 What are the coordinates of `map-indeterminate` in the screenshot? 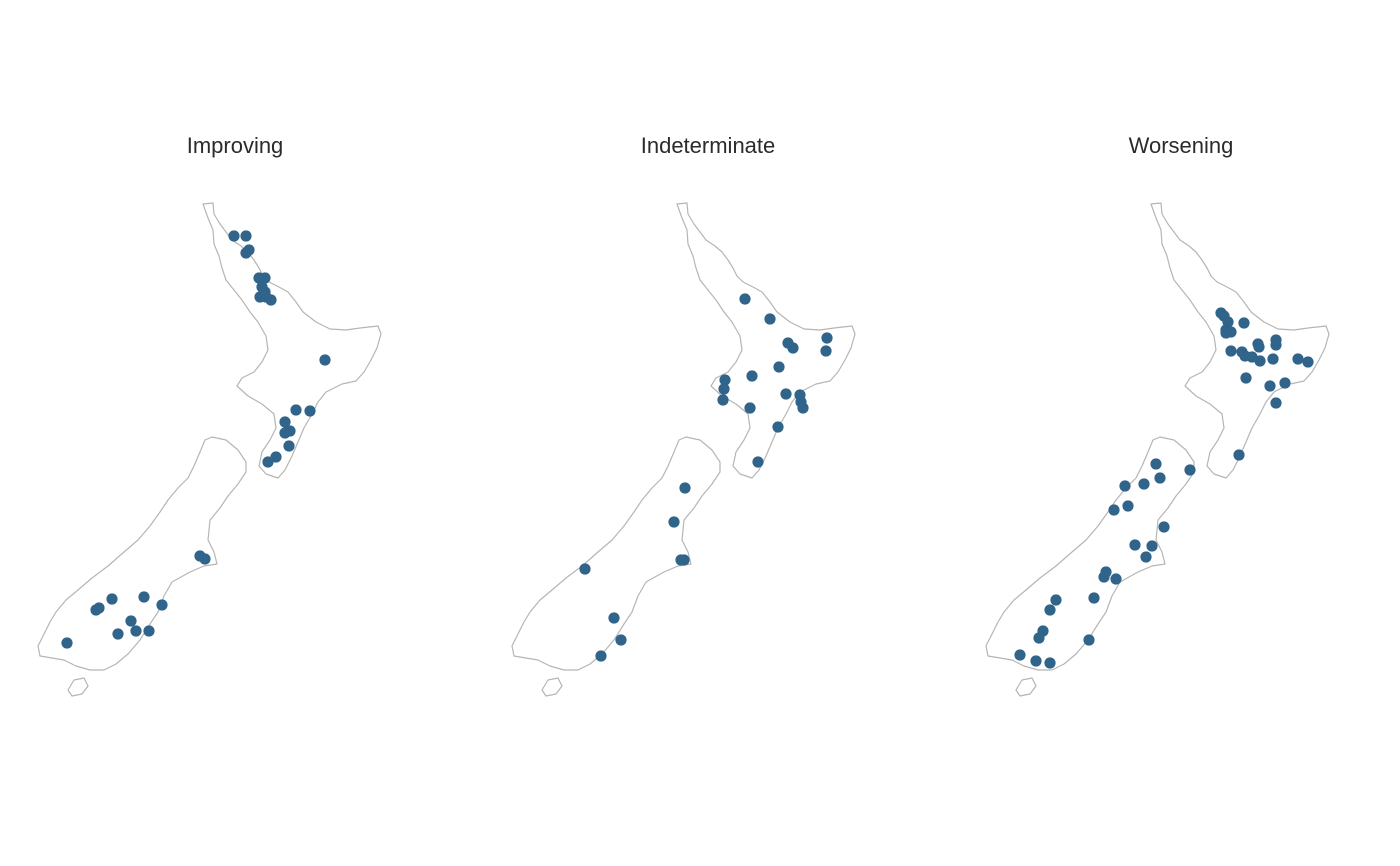 It's located at (683, 449).